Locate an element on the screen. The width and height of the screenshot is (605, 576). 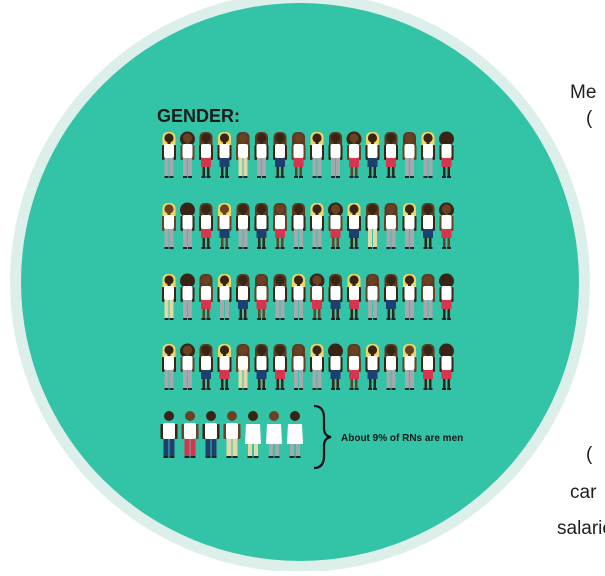
gender-title: GENDER: is located at coordinates (198, 116).